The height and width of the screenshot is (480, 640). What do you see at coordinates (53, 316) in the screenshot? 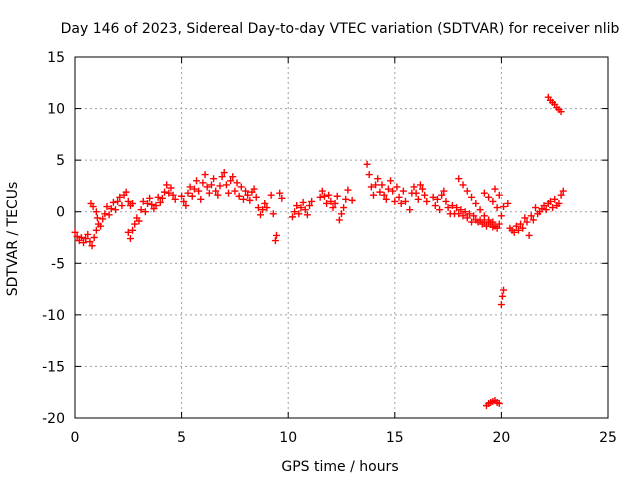
I see `y-tick-label: -10` at bounding box center [53, 316].